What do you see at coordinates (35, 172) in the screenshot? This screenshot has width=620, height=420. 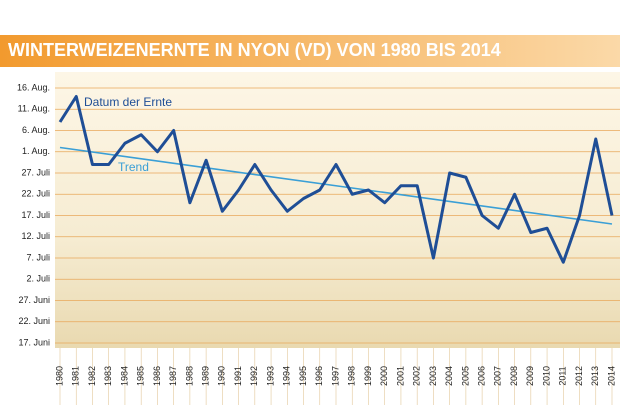 I see `y-tick-label: 27. Juli` at bounding box center [35, 172].